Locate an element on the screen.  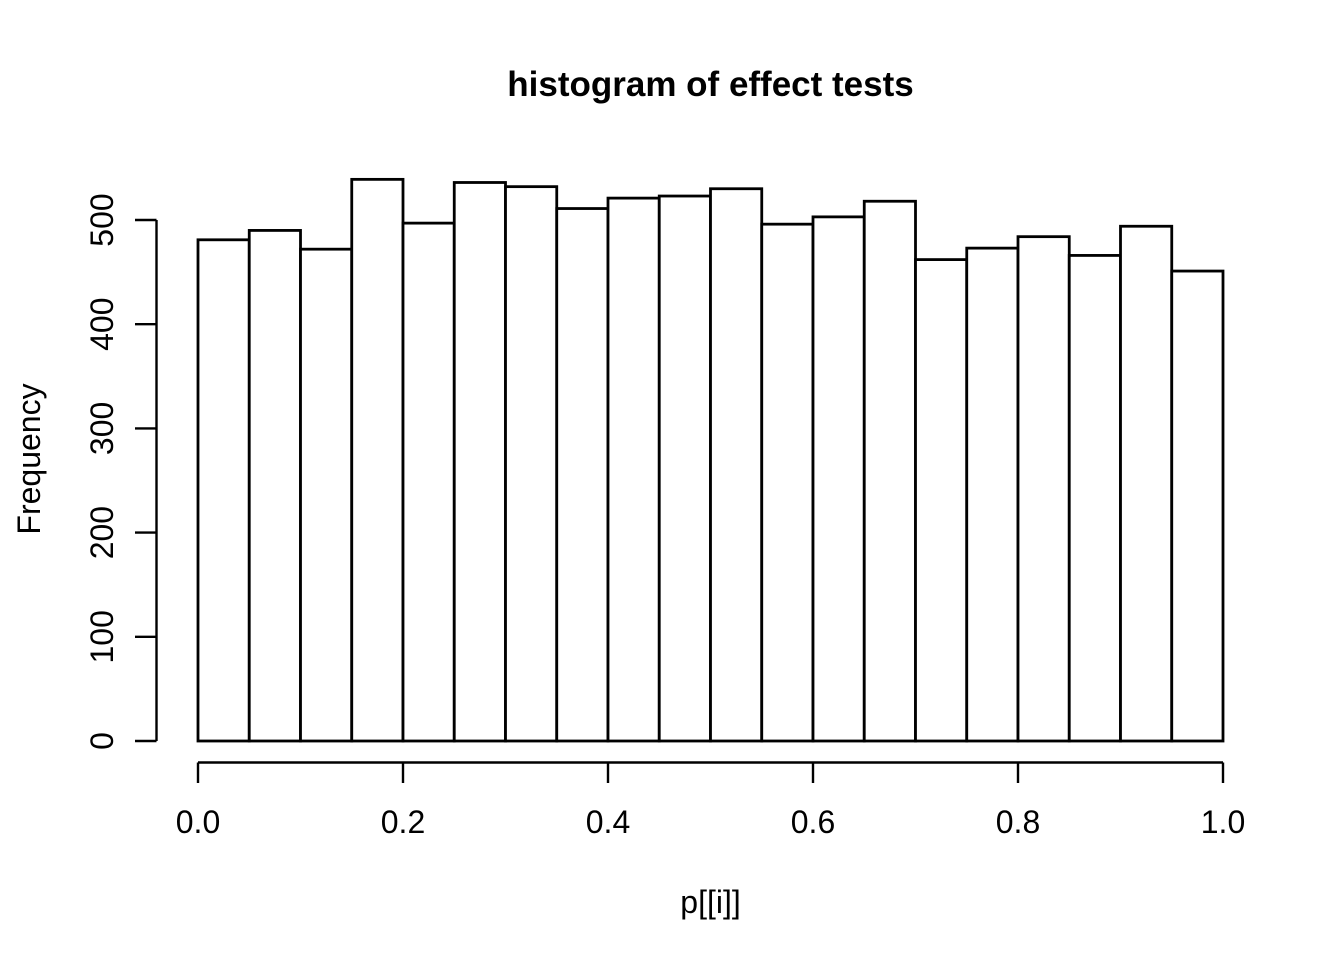
y-axis-tick-label: 0 is located at coordinates (102, 741).